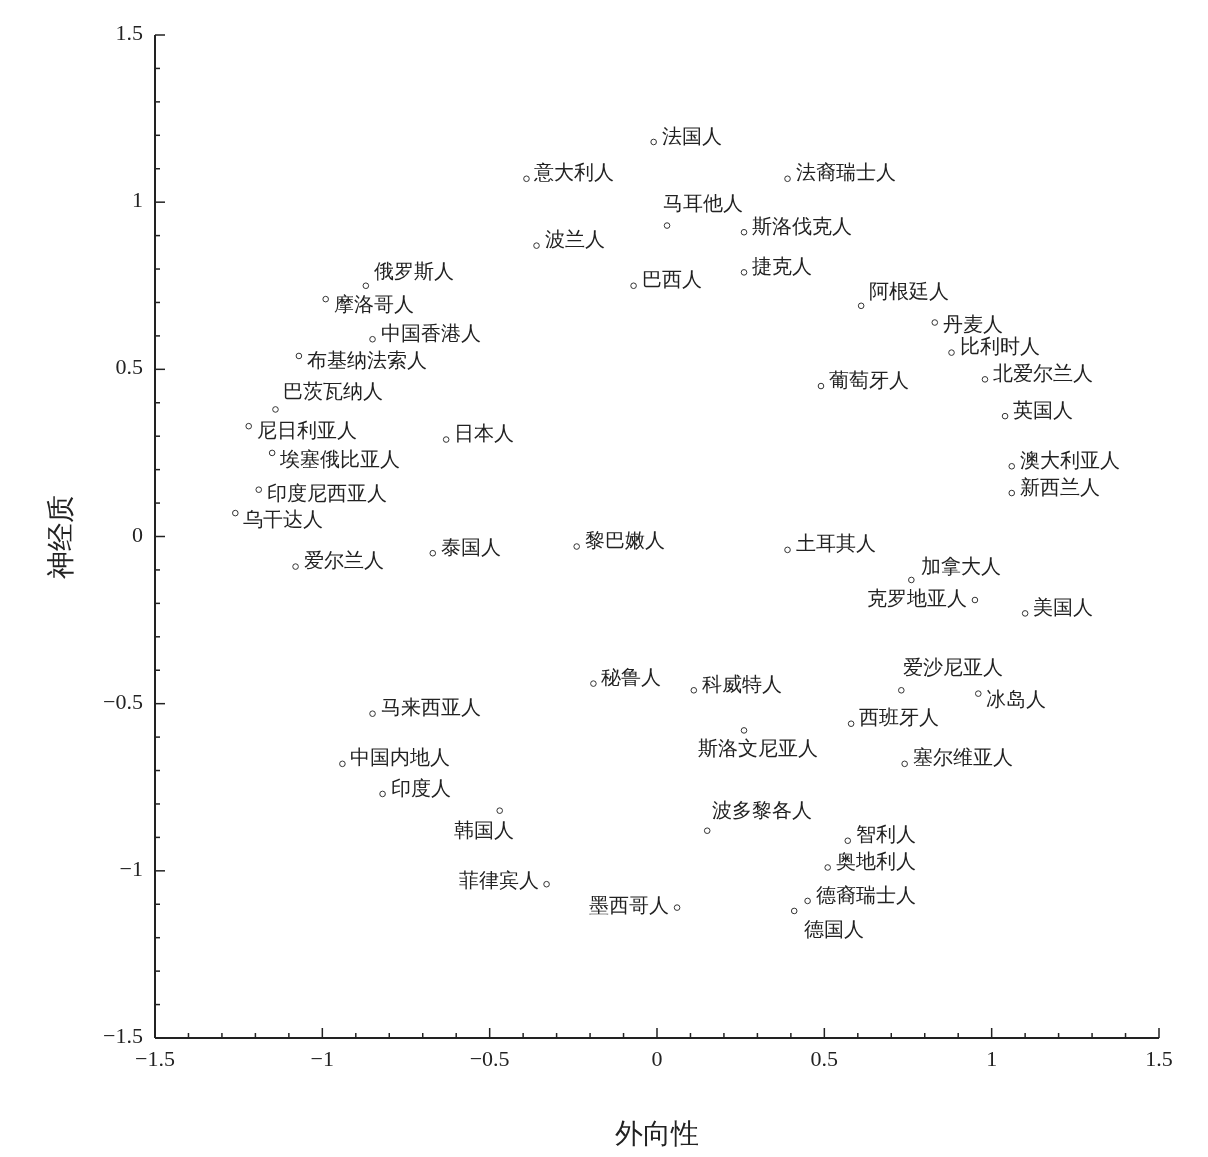 This screenshot has height=1157, width=1208. What do you see at coordinates (865, 894) in the screenshot?
I see `data-label: 德裔瑞士人` at bounding box center [865, 894].